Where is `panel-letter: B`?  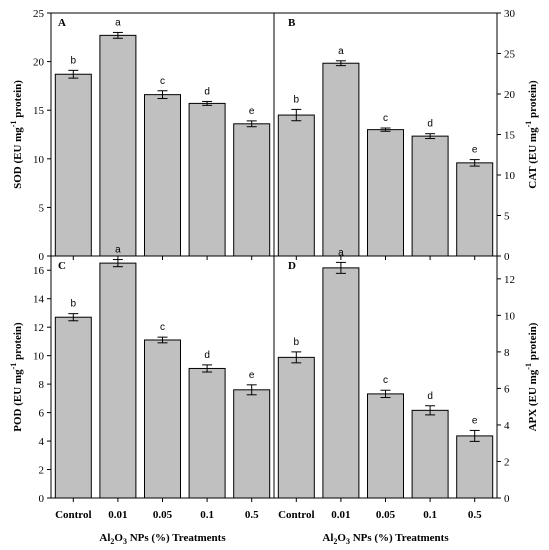 panel-letter: B is located at coordinates (292, 23).